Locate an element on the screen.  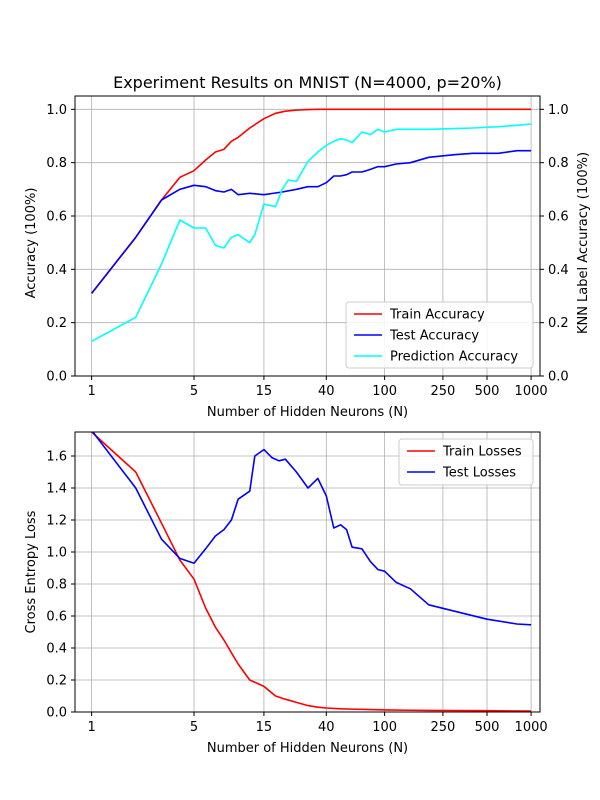
accuracy-y-tick-label: 1.0 is located at coordinates (56, 110).